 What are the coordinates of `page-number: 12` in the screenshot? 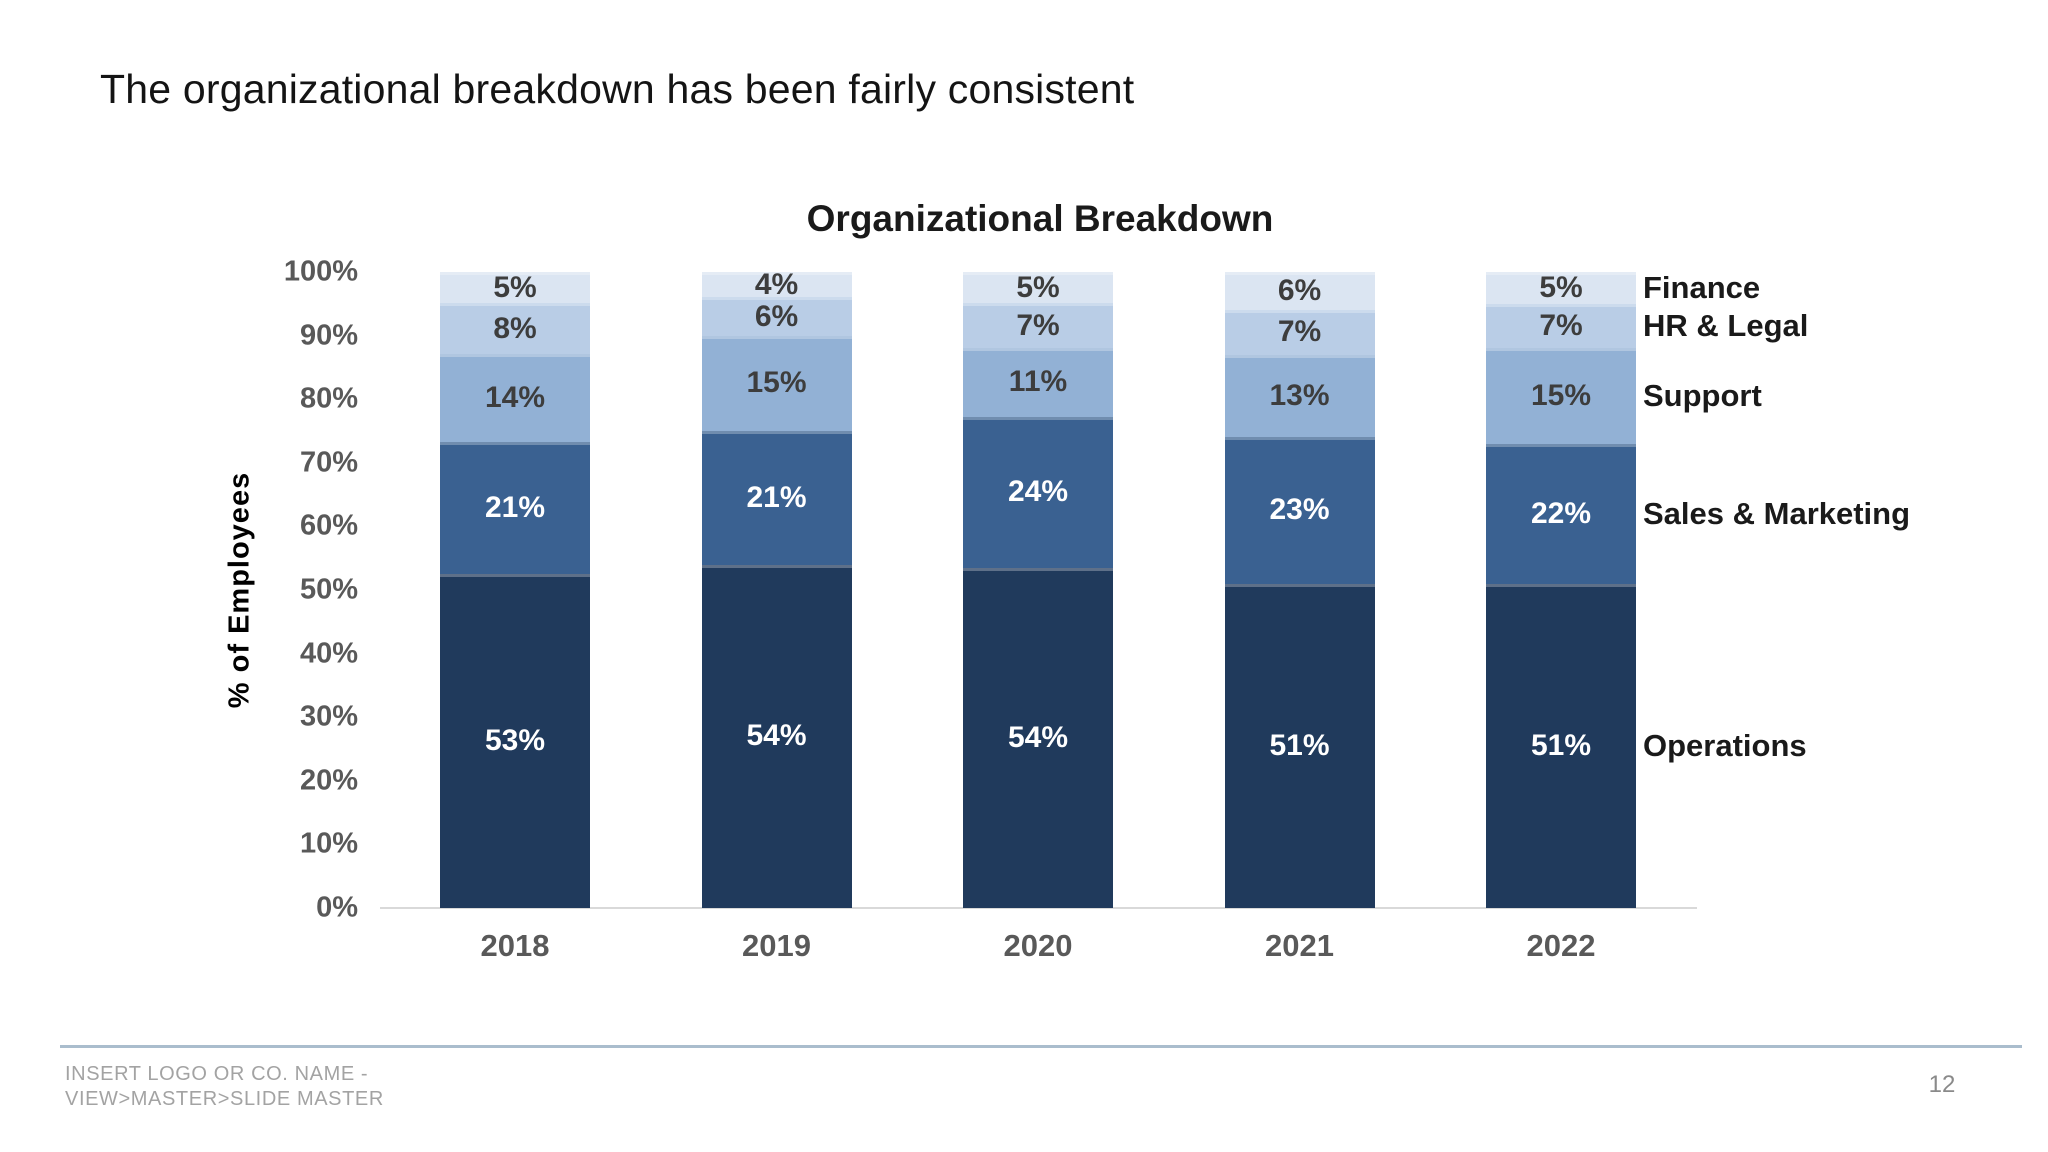 It's located at (1942, 1084).